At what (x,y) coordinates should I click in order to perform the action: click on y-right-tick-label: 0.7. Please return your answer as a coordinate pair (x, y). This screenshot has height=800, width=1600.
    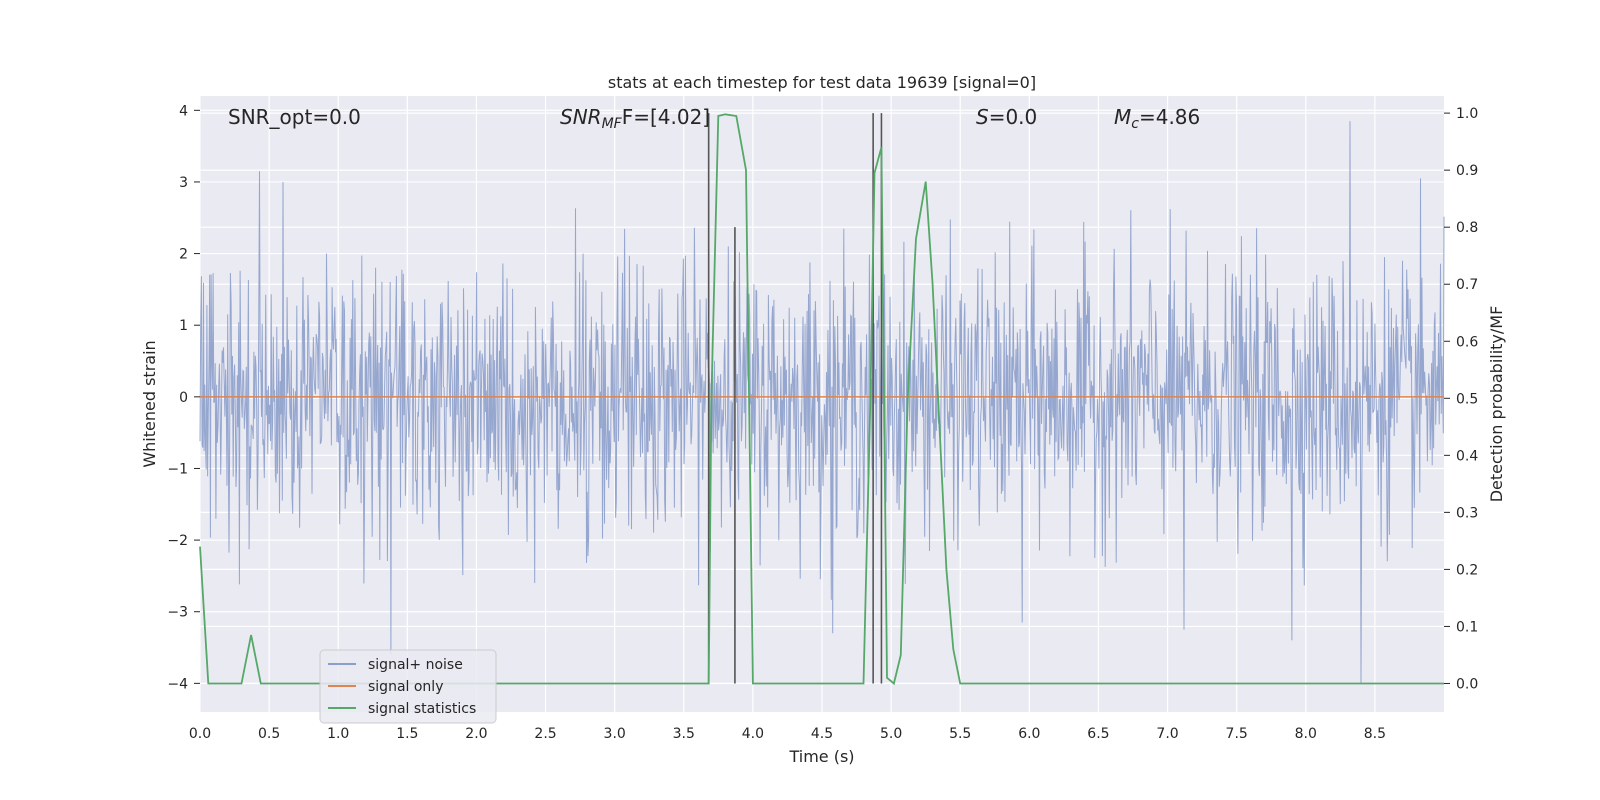
    Looking at the image, I should click on (1467, 285).